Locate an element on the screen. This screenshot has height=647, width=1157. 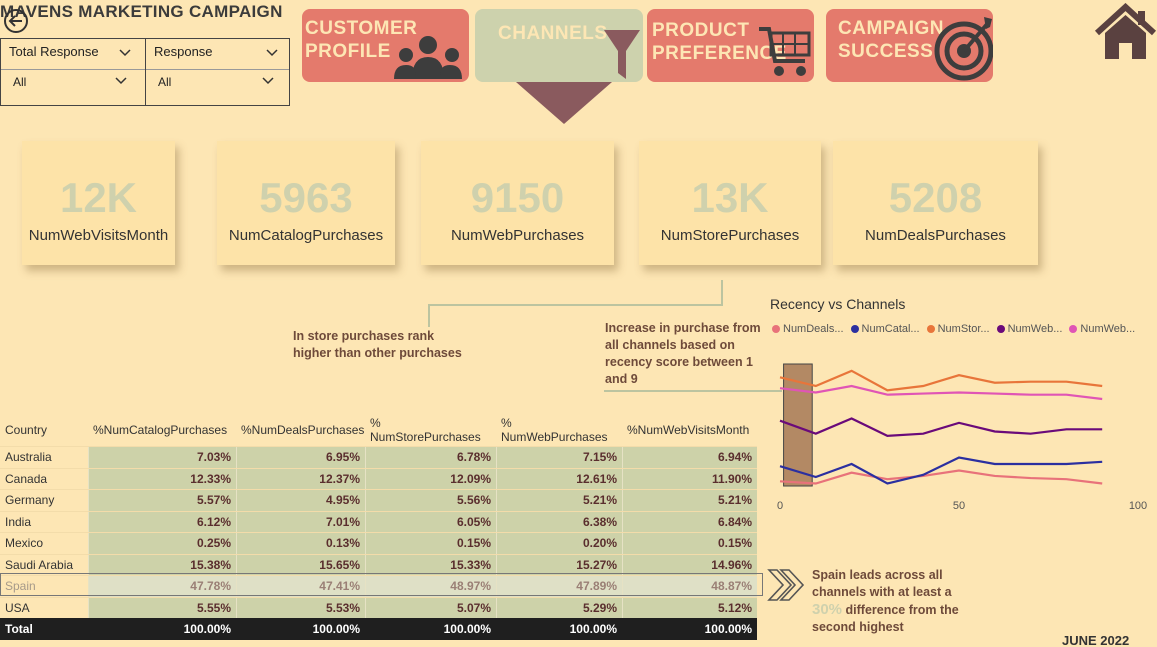
chevron-right-icon is located at coordinates (786, 585).